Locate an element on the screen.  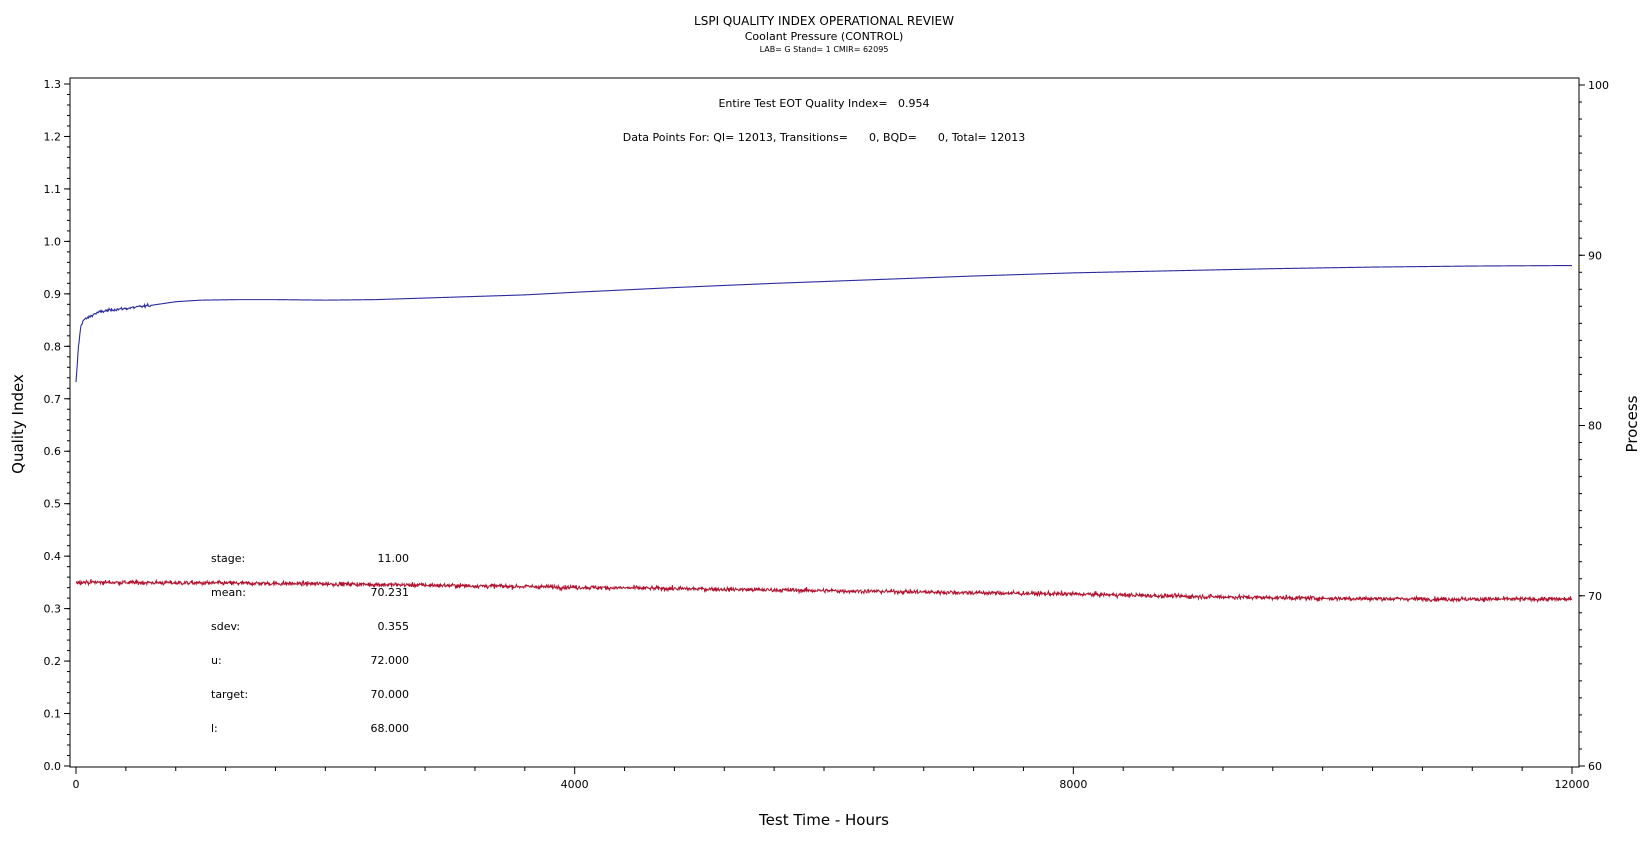
stat-value: 0.355 is located at coordinates (394, 626).